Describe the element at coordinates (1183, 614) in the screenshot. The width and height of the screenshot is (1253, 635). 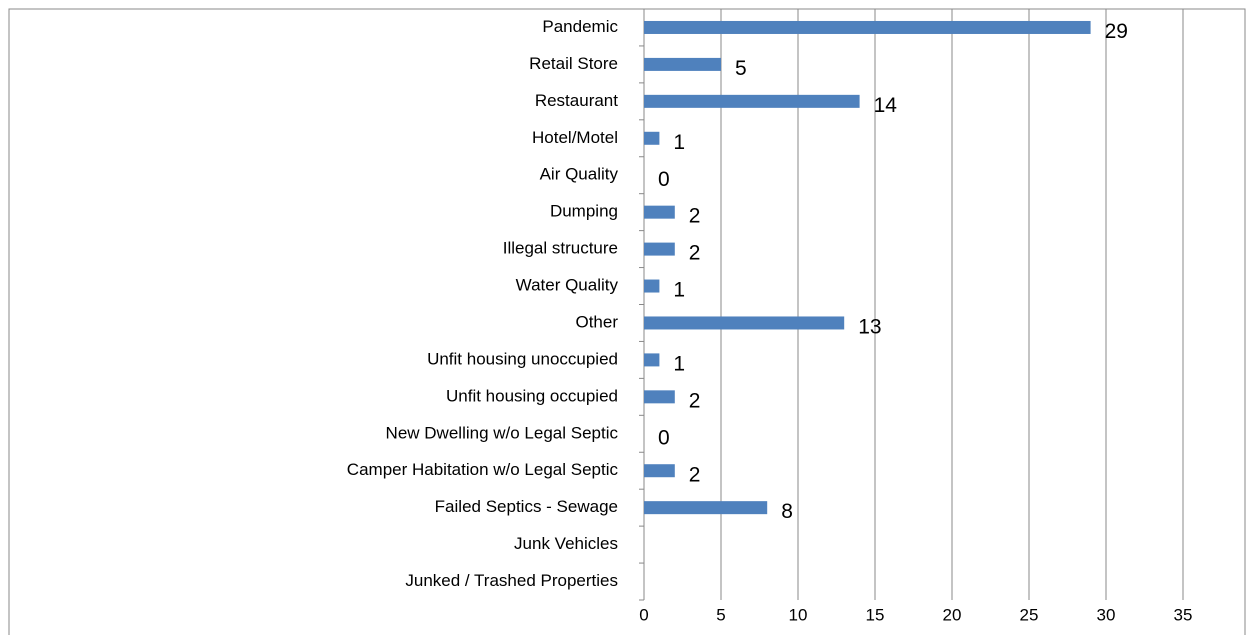
I see `x-tick-label: 35` at that location.